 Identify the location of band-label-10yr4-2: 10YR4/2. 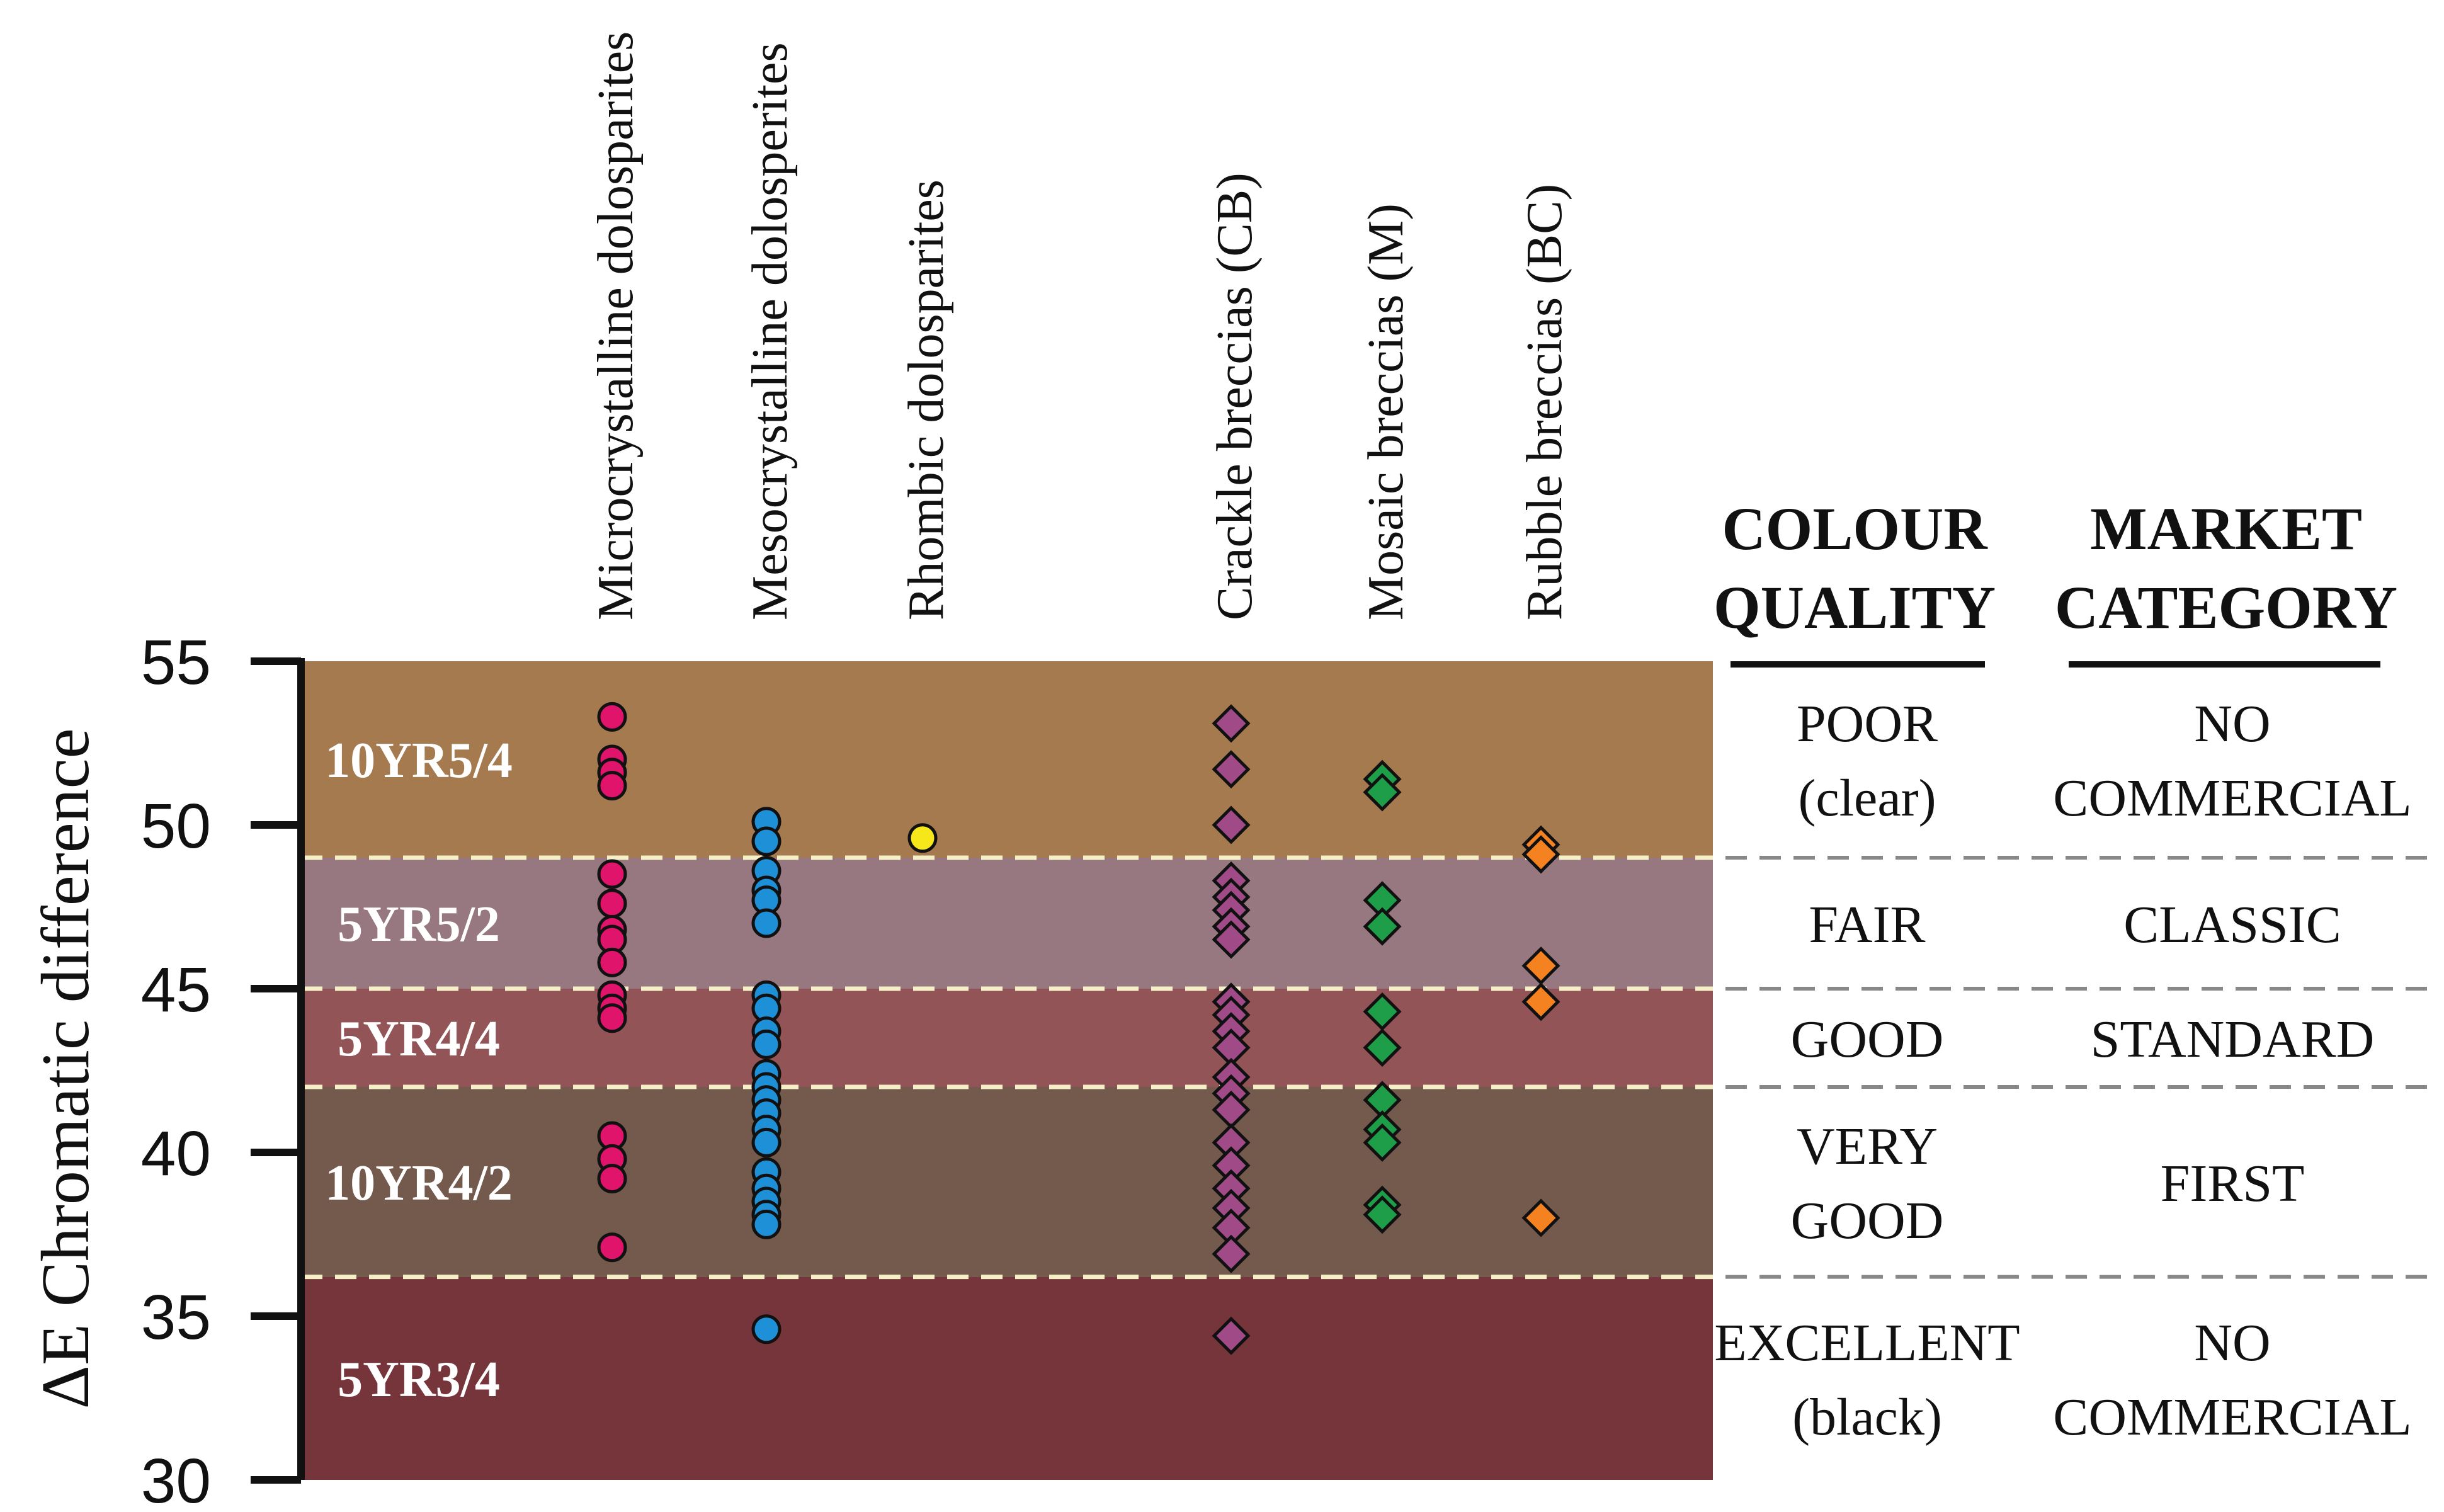
(419, 1184).